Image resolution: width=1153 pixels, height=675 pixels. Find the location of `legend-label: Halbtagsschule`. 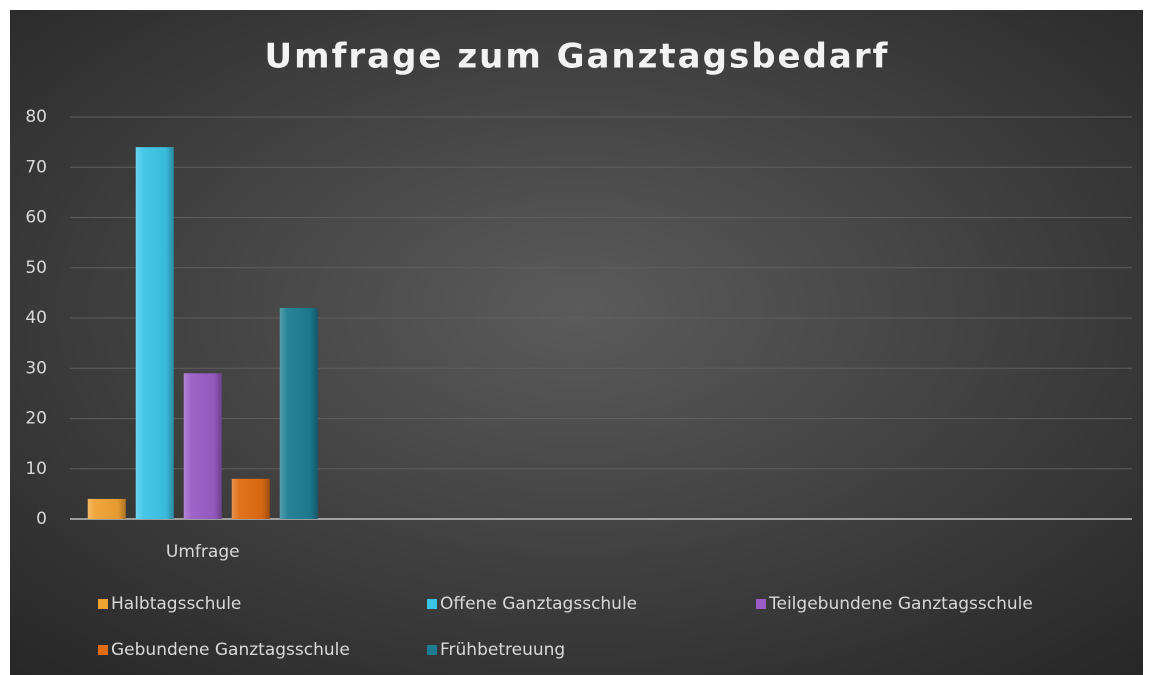

legend-label: Halbtagsschule is located at coordinates (176, 604).